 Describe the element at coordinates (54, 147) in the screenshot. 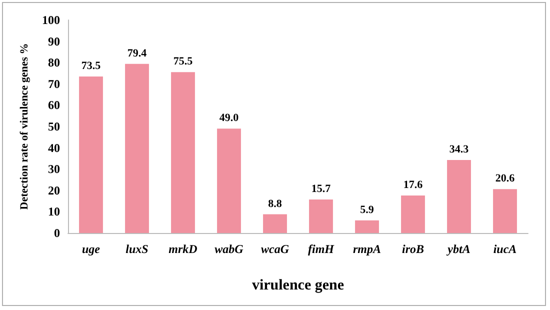

I see `y-tick-label: 40` at that location.